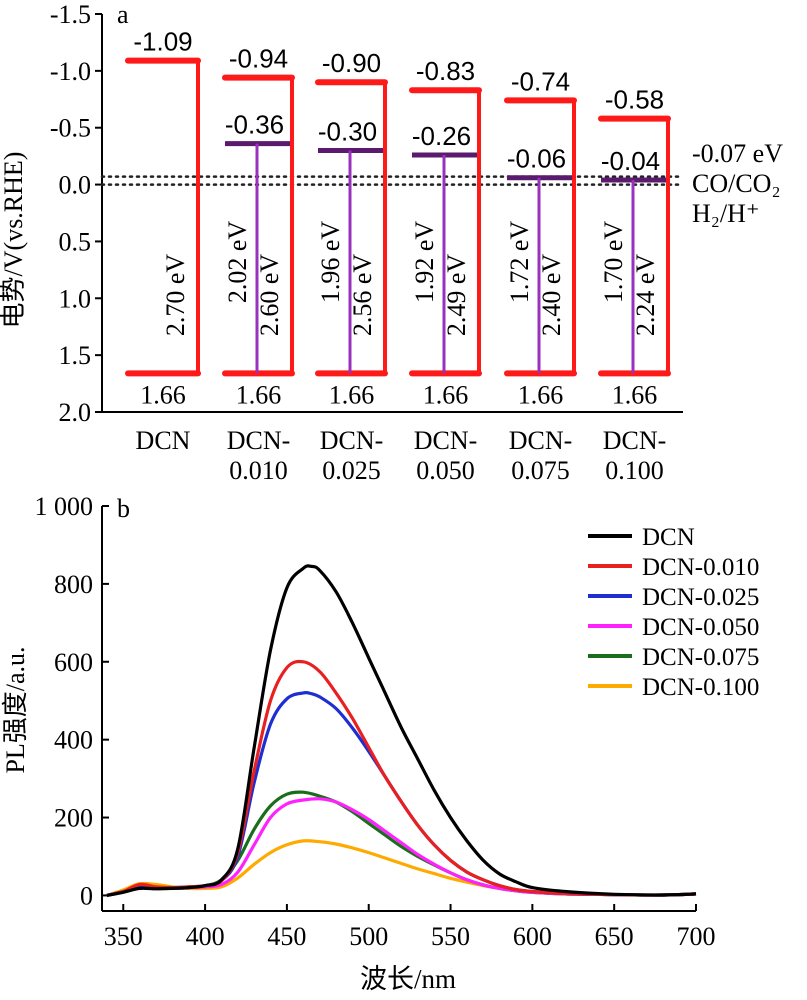 The width and height of the screenshot is (807, 1000). I want to click on co2-reference-label: CO/CO₂, so click(736, 183).